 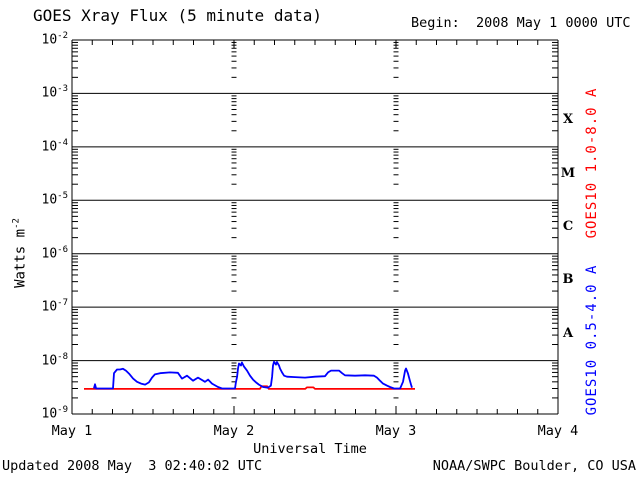 I want to click on y-tick-label: 10⁻⁵, so click(x=55, y=199).